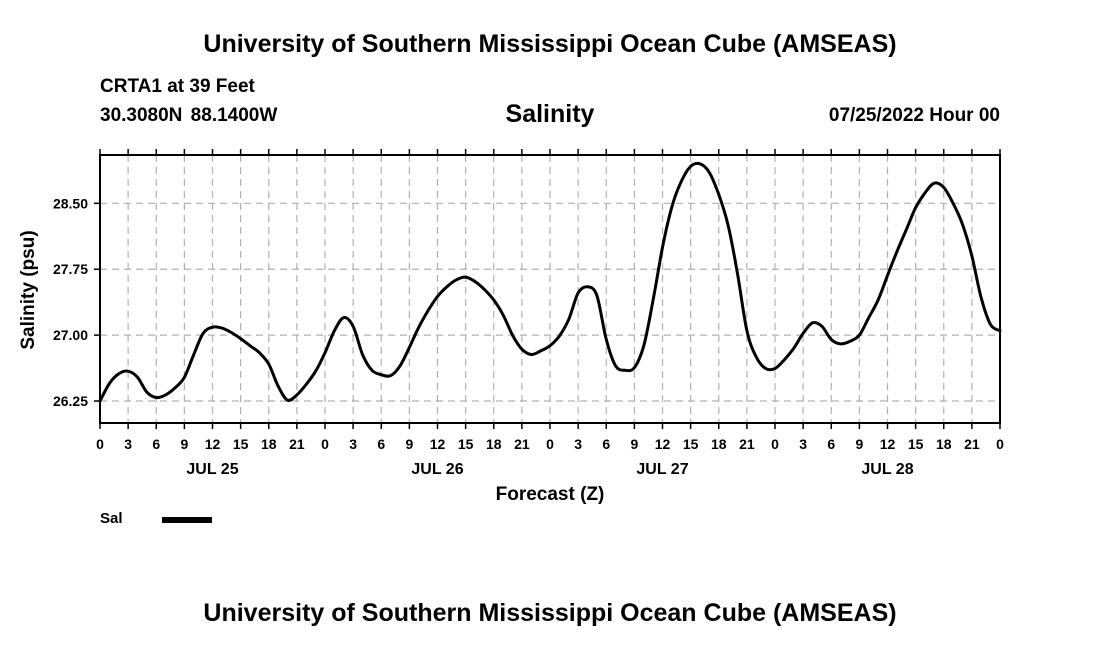 This screenshot has width=1100, height=650. I want to click on day-label: JUL 26, so click(437, 469).